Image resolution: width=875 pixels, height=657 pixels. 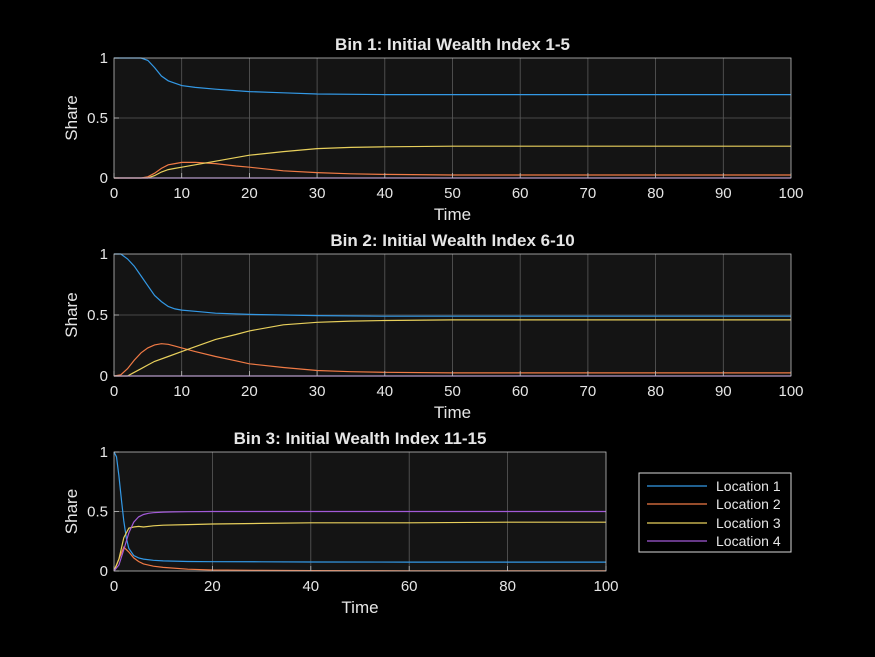 I want to click on legend-entry-location-2: Location 2, so click(x=748, y=504).